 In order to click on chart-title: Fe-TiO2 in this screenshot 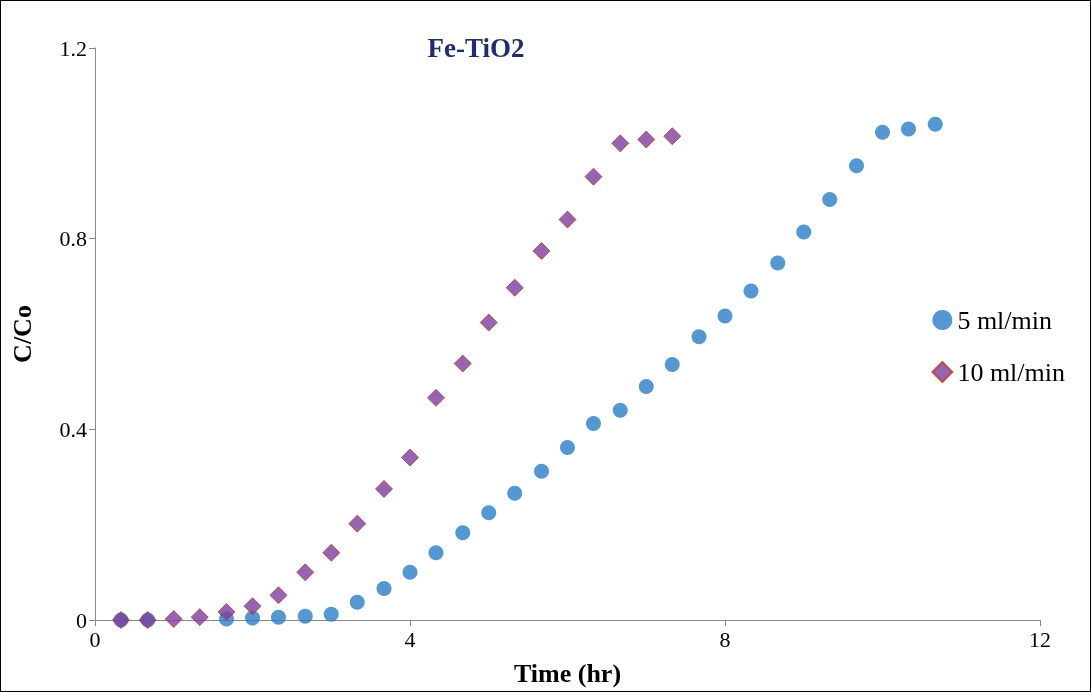, I will do `click(476, 47)`.